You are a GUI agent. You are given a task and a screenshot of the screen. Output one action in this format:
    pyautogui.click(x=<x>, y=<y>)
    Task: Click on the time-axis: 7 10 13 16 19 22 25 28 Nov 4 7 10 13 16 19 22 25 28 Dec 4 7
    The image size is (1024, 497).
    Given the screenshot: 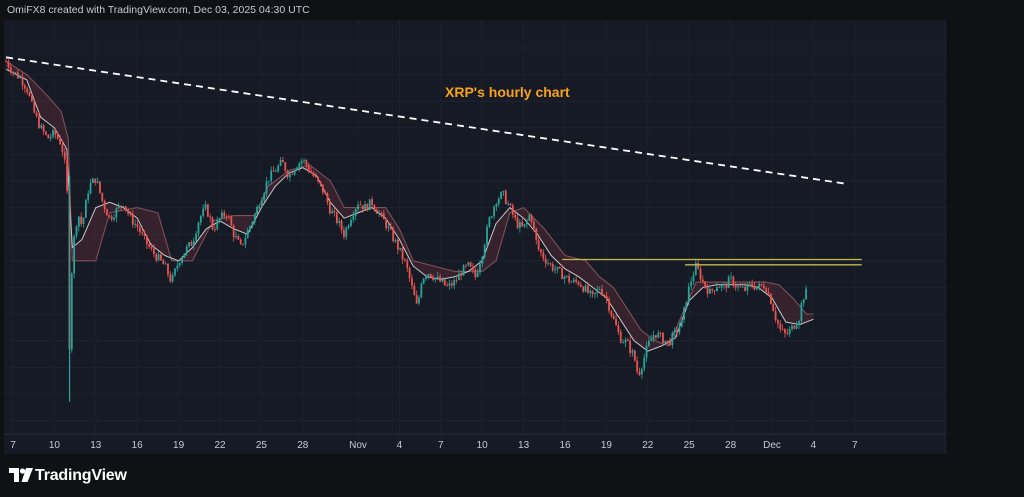 What is the action you would take?
    pyautogui.click(x=475, y=442)
    